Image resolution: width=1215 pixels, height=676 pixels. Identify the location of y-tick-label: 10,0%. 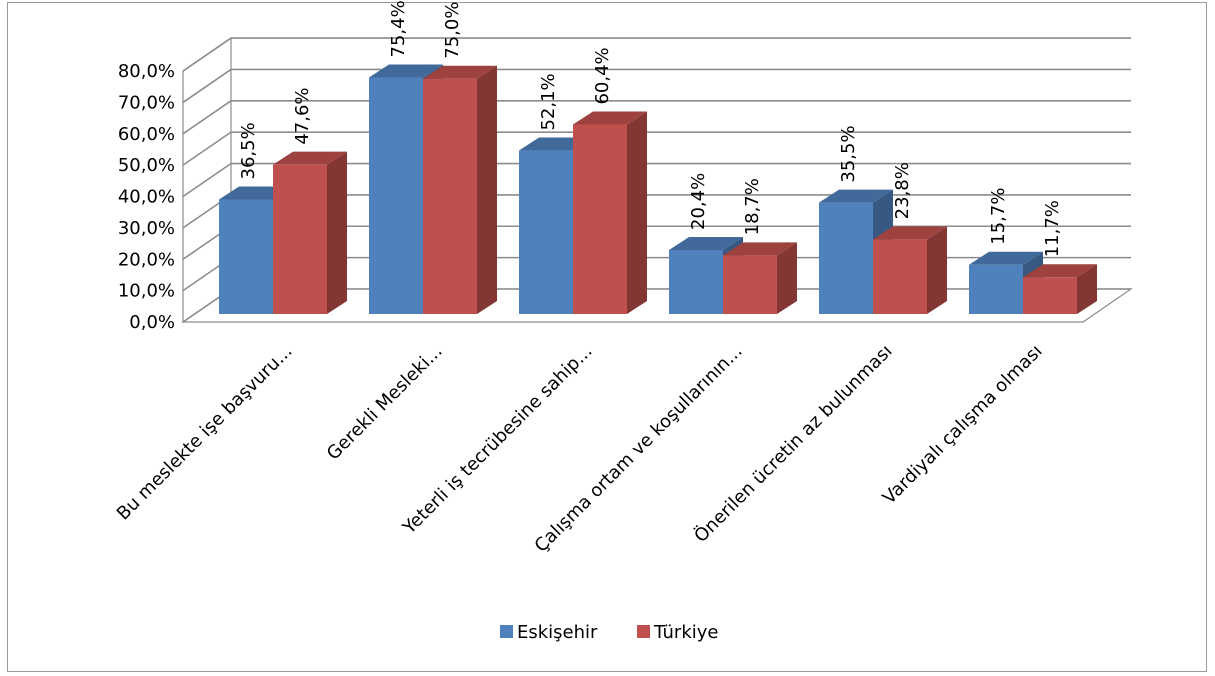
(146, 291).